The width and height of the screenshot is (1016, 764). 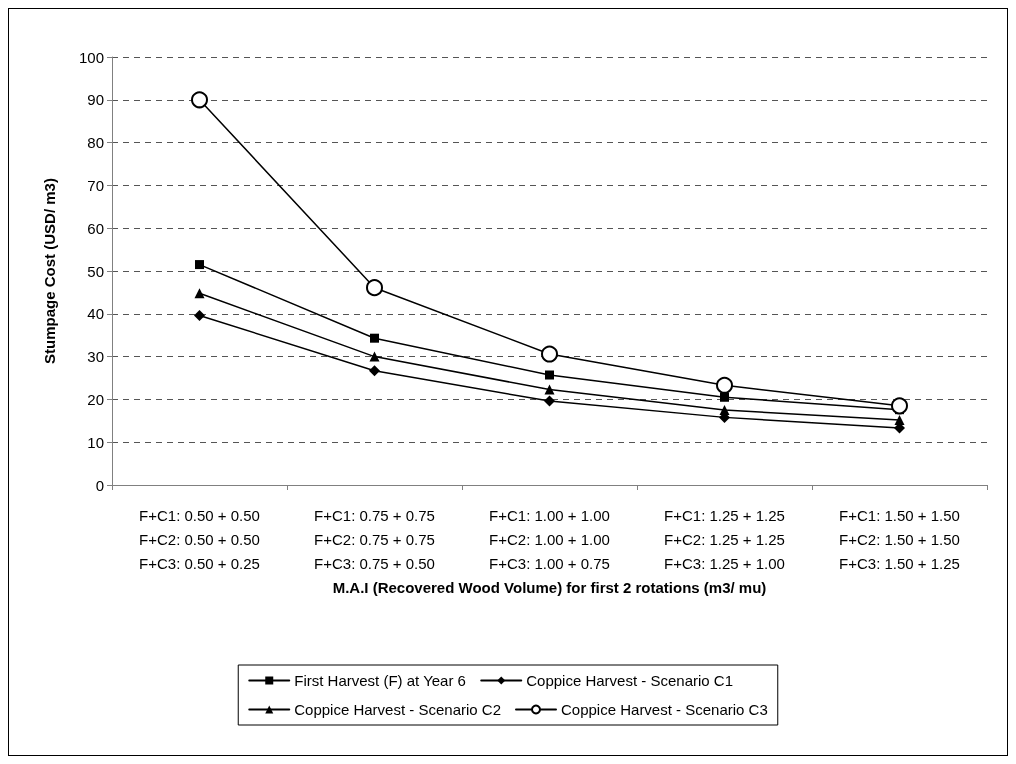 I want to click on y-tick-label: 90, so click(x=95, y=100).